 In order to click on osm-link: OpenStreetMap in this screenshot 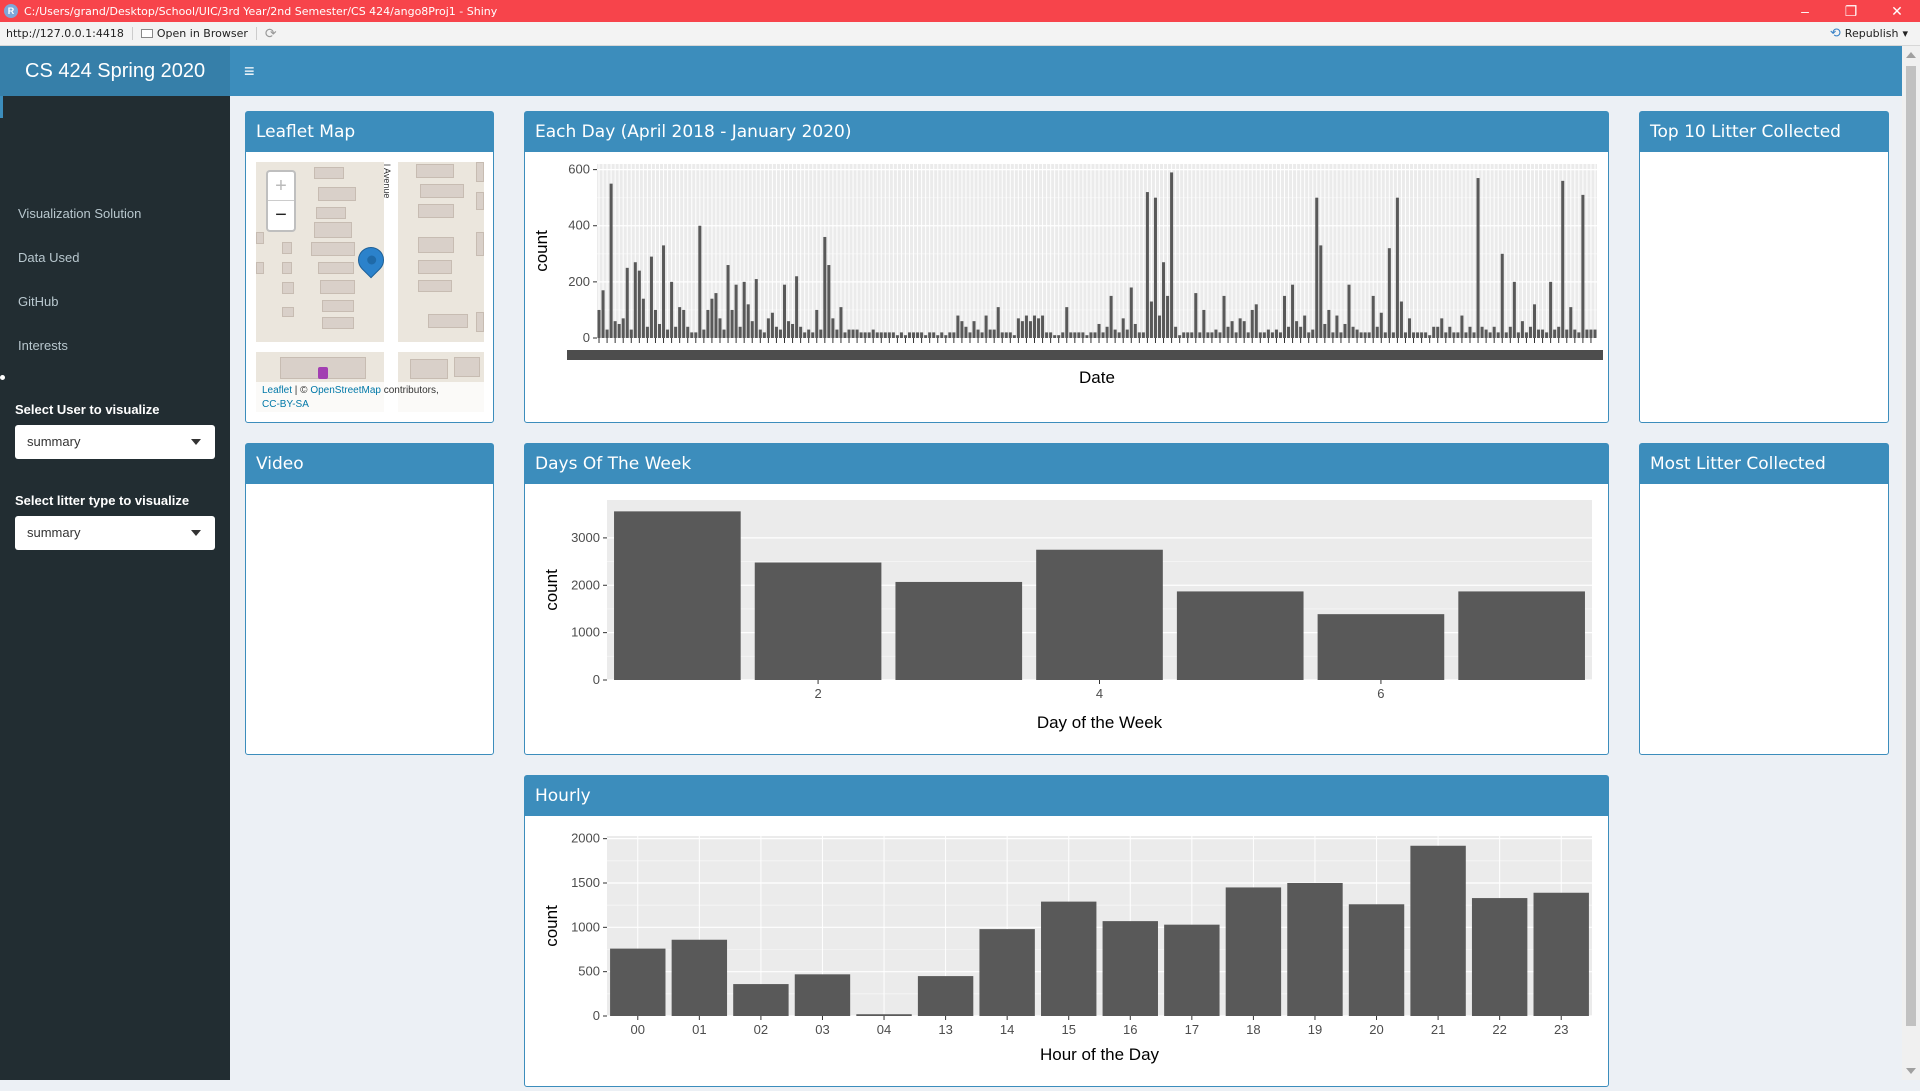, I will do `click(345, 390)`.